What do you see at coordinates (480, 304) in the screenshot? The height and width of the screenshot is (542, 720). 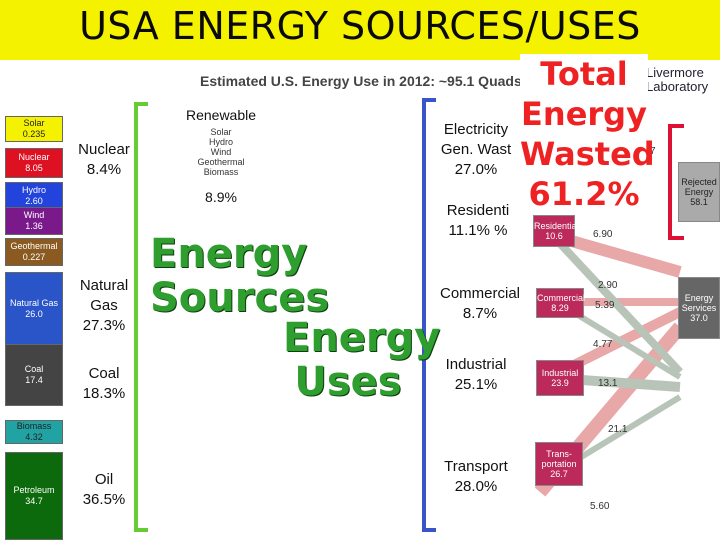 I see `commercial-label: Commercial 8.7%` at bounding box center [480, 304].